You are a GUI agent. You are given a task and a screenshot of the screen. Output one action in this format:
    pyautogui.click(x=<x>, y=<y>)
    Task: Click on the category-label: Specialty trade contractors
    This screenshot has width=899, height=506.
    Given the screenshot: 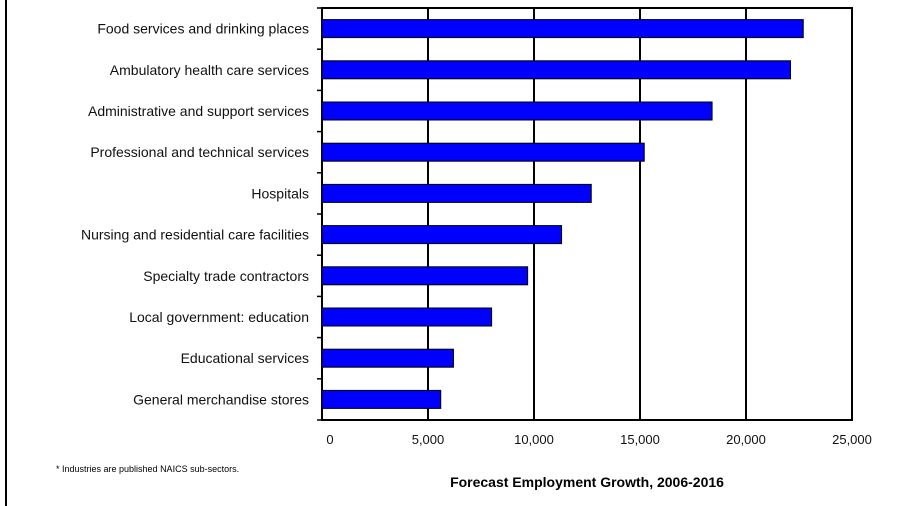 What is the action you would take?
    pyautogui.click(x=226, y=276)
    